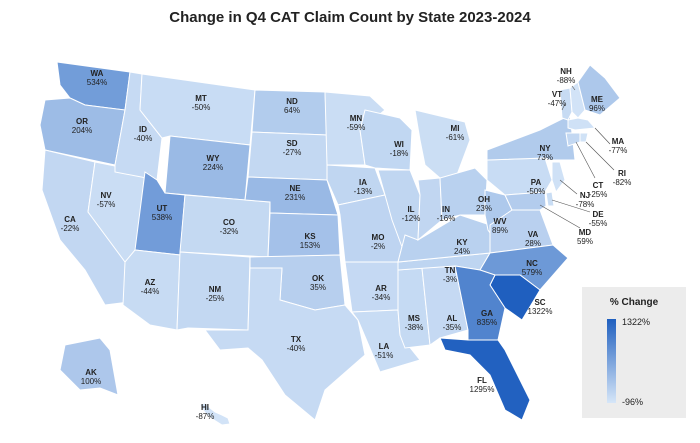 The height and width of the screenshot is (443, 700). What do you see at coordinates (384, 346) in the screenshot?
I see `state-code-label: LA` at bounding box center [384, 346].